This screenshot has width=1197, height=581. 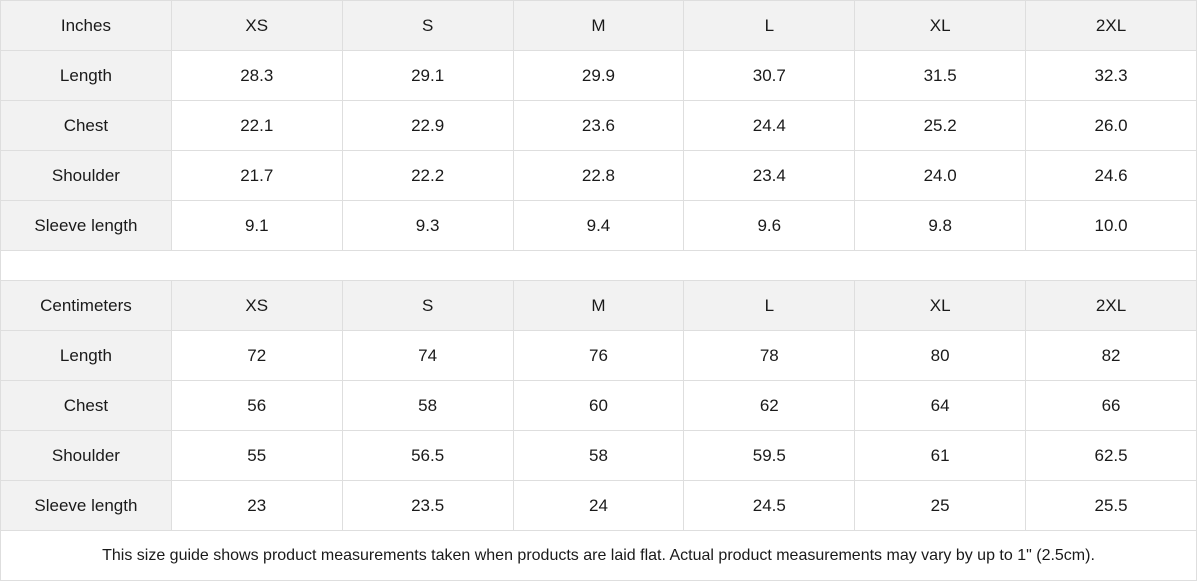 I want to click on measurement-cell: 21.7, so click(x=256, y=175).